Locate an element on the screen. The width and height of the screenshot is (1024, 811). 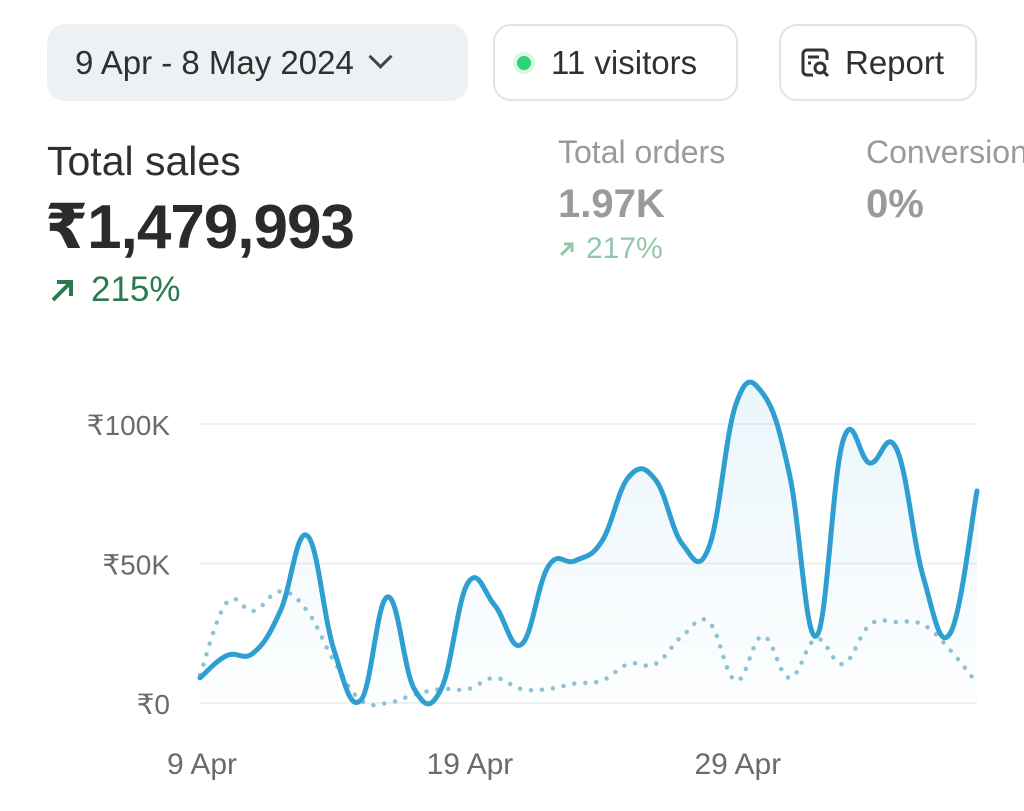
y-tick-label: ₹0 is located at coordinates (153, 704).